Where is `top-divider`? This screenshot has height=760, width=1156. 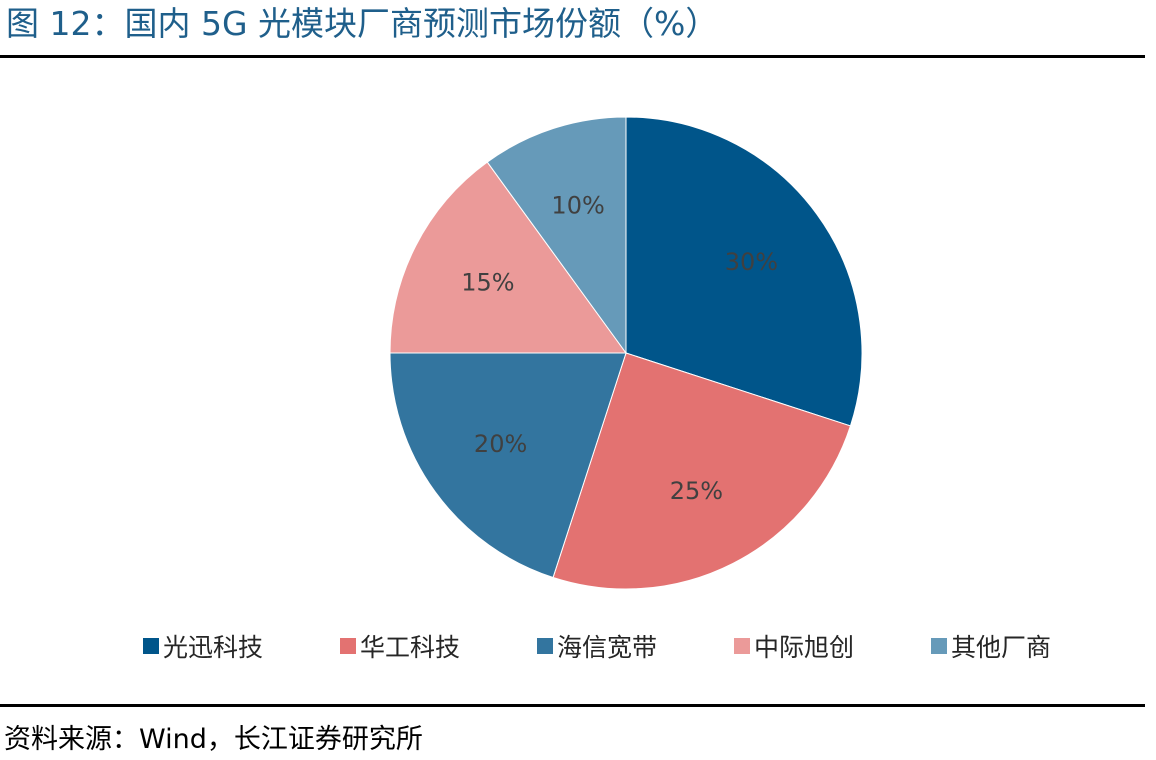 top-divider is located at coordinates (572, 56).